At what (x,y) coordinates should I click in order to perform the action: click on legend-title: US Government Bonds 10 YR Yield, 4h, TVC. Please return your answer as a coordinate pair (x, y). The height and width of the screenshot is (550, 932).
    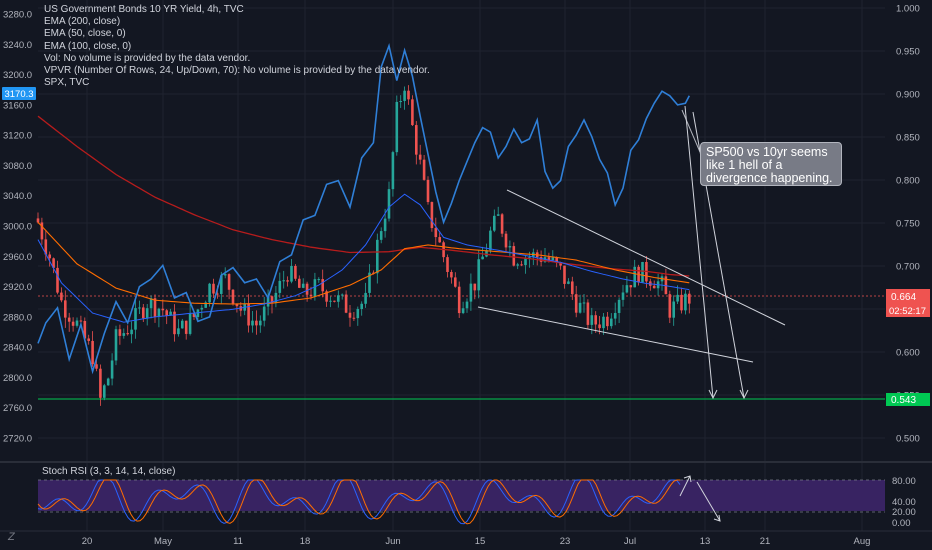
    Looking at the image, I should click on (144, 9).